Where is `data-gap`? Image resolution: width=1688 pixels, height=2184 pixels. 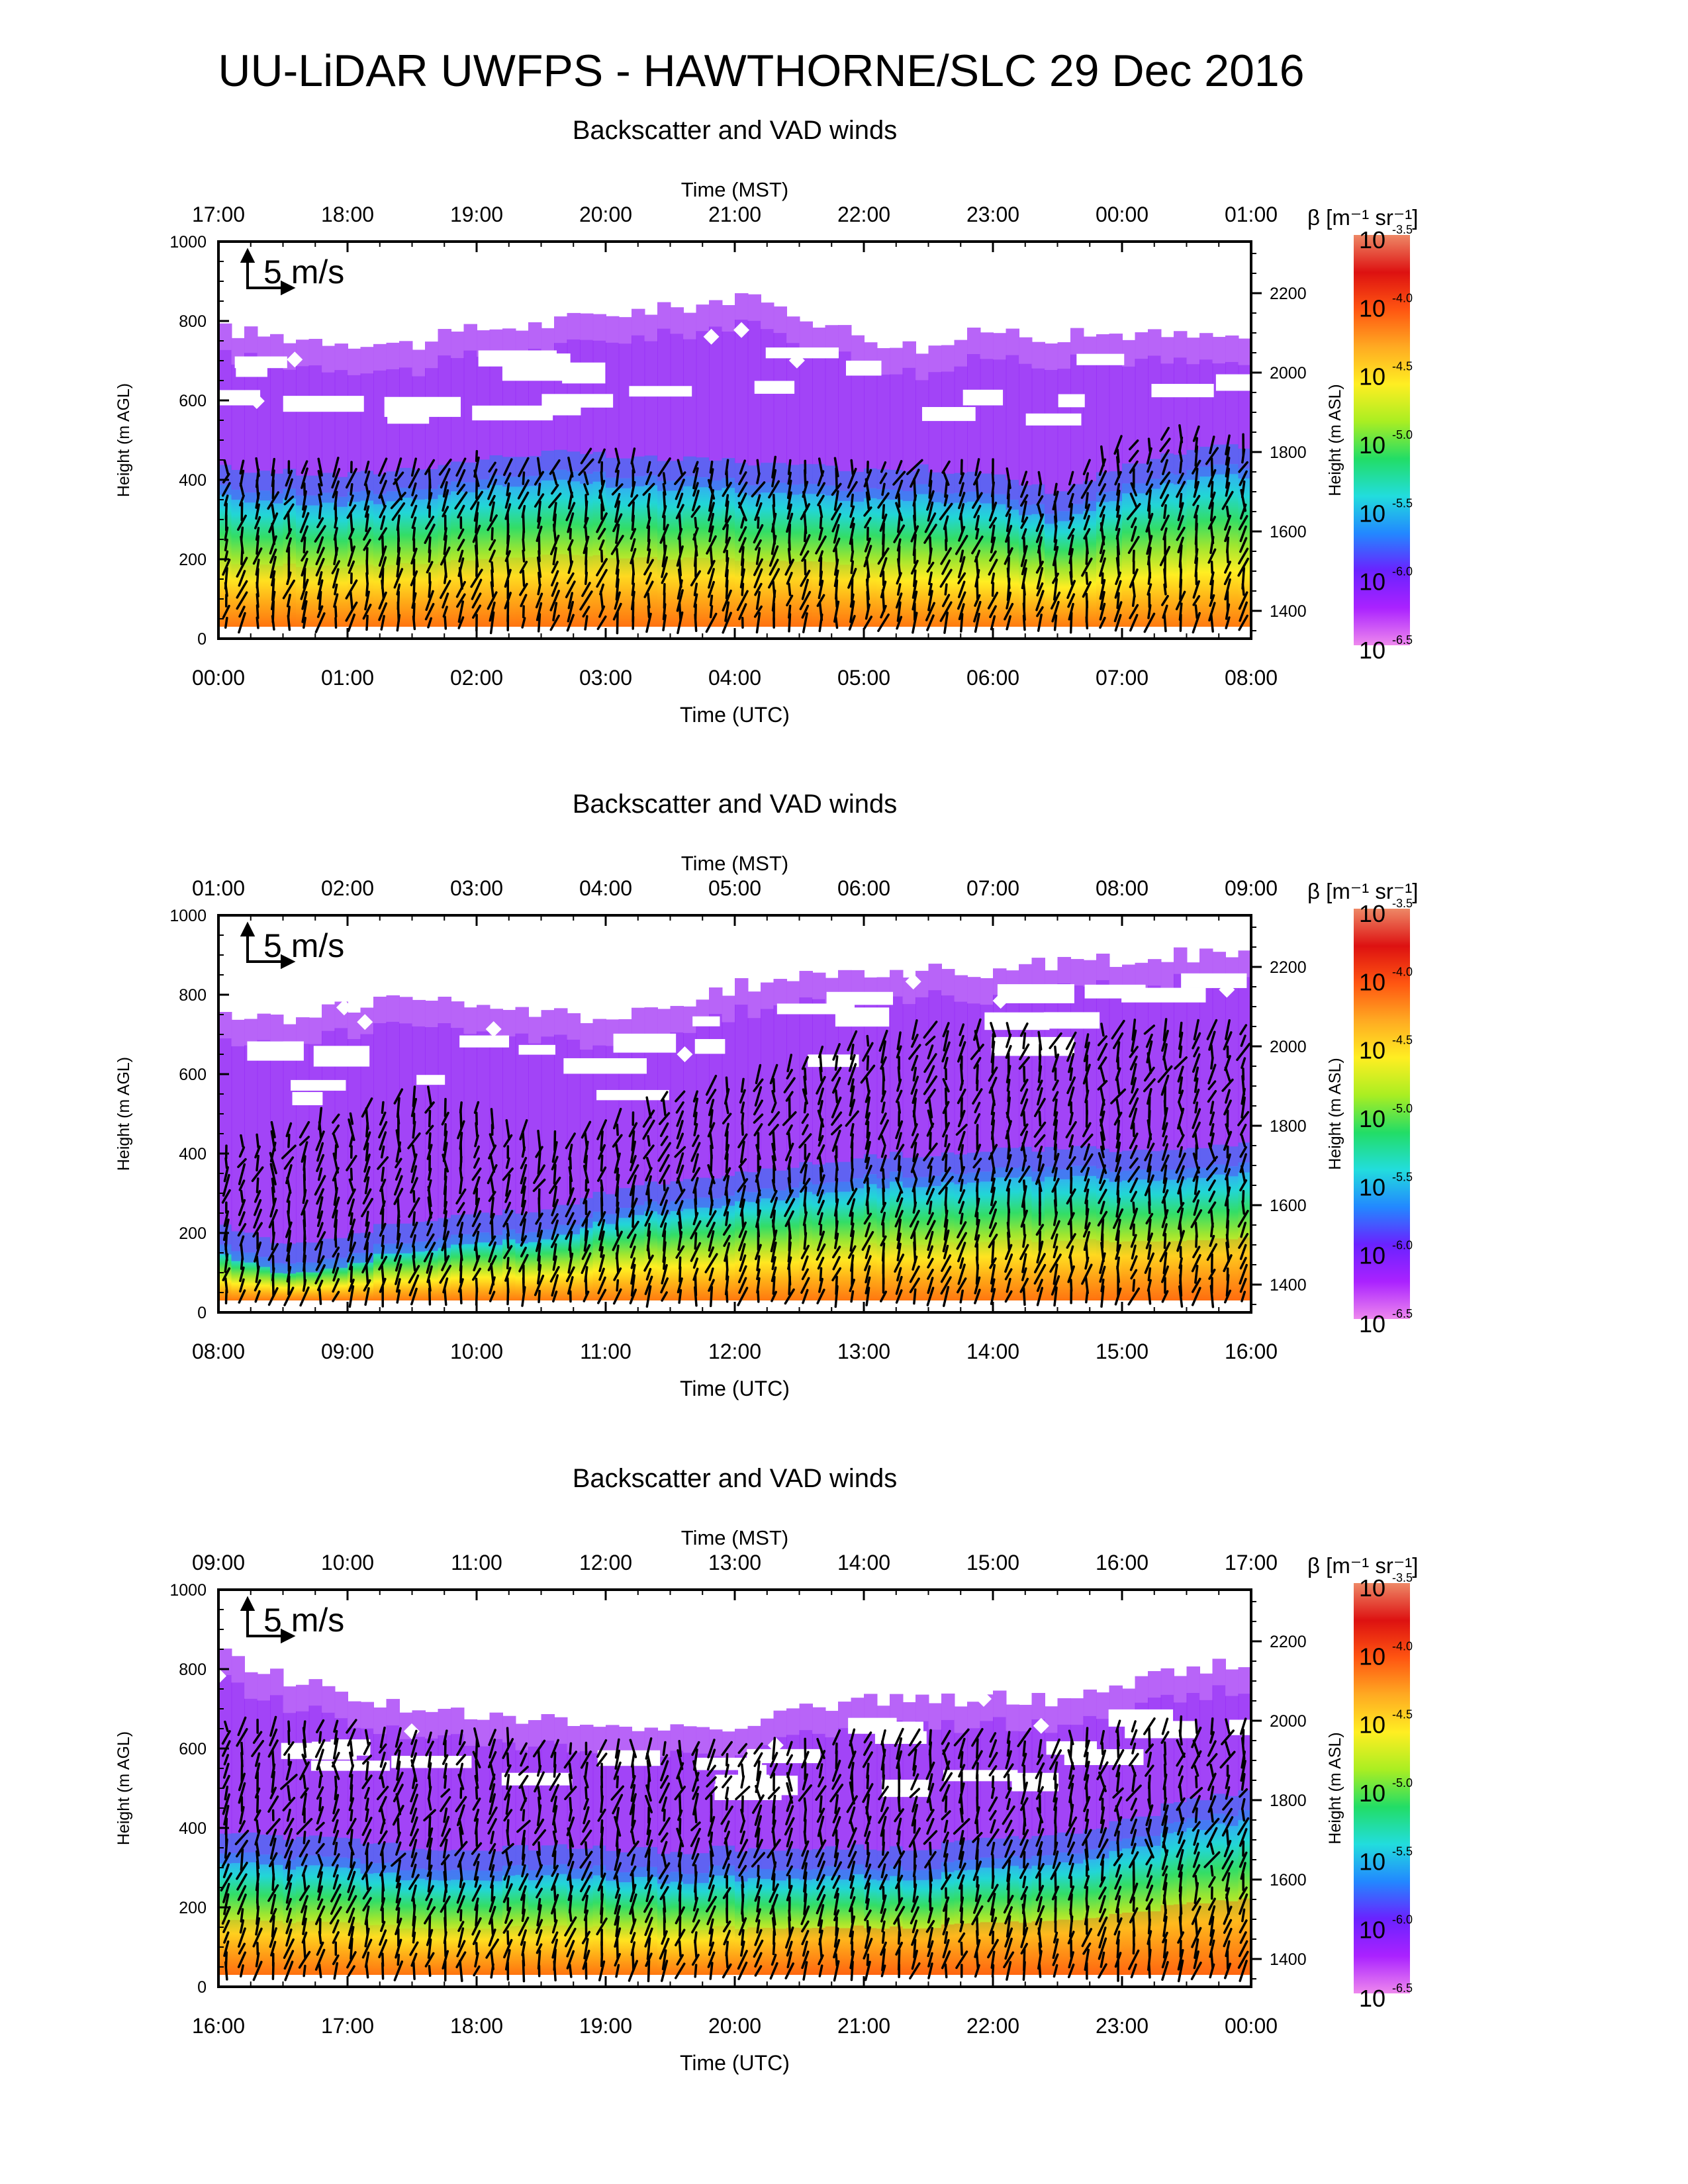
data-gap is located at coordinates (536, 1049).